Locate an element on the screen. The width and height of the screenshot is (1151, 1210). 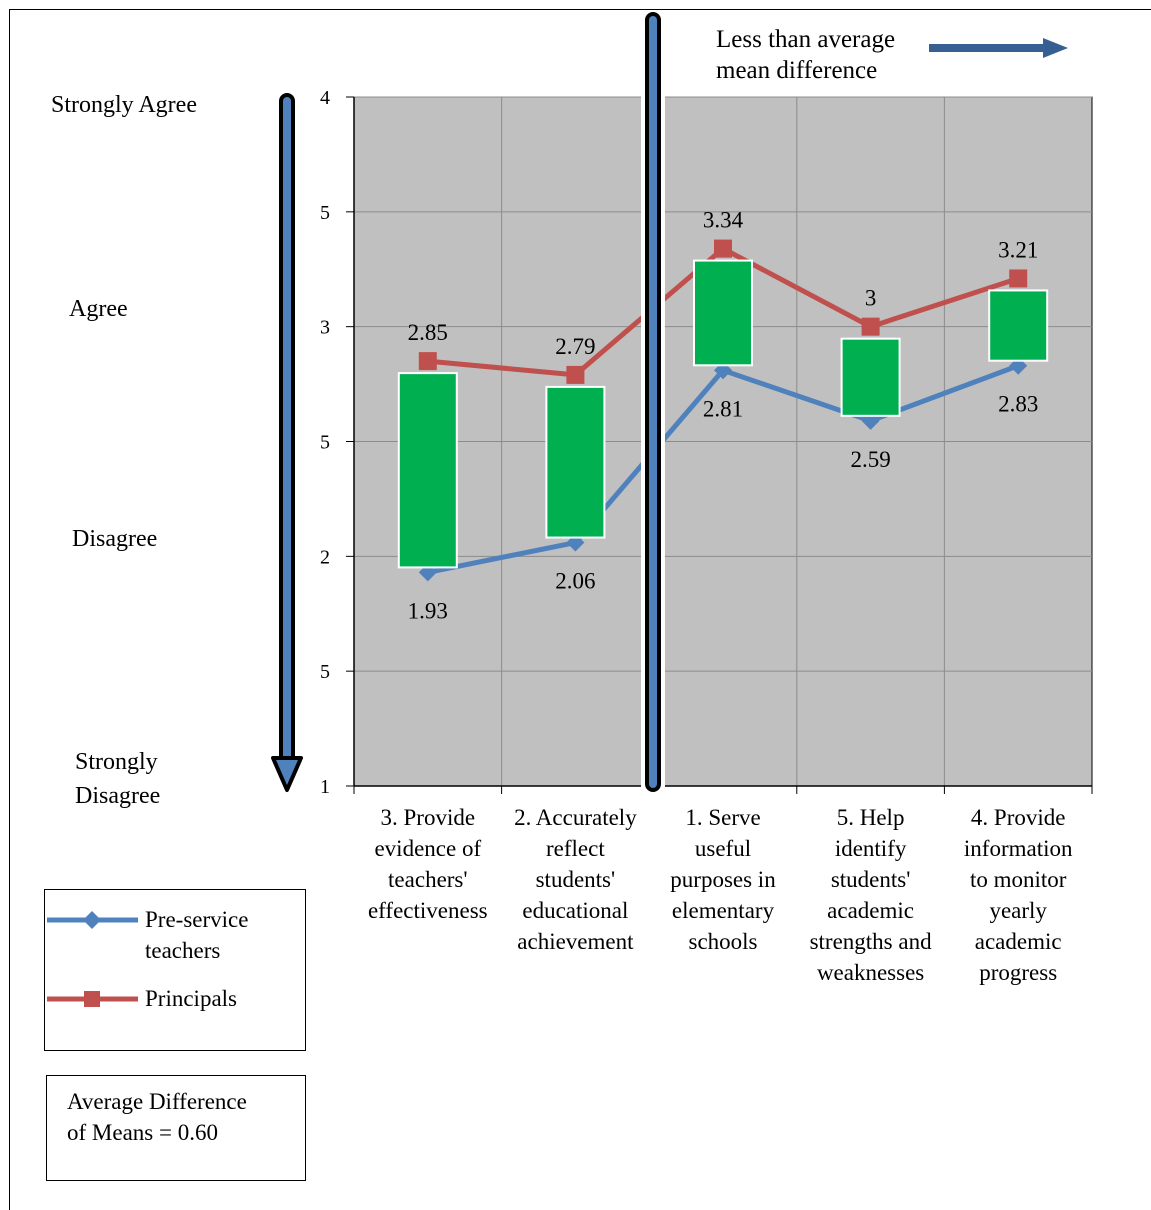
divider-bar is located at coordinates (653, 402).